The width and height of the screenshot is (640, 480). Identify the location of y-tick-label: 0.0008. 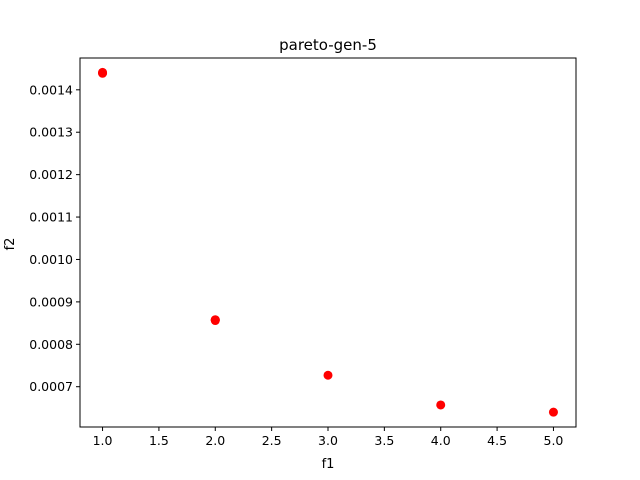
(51, 344).